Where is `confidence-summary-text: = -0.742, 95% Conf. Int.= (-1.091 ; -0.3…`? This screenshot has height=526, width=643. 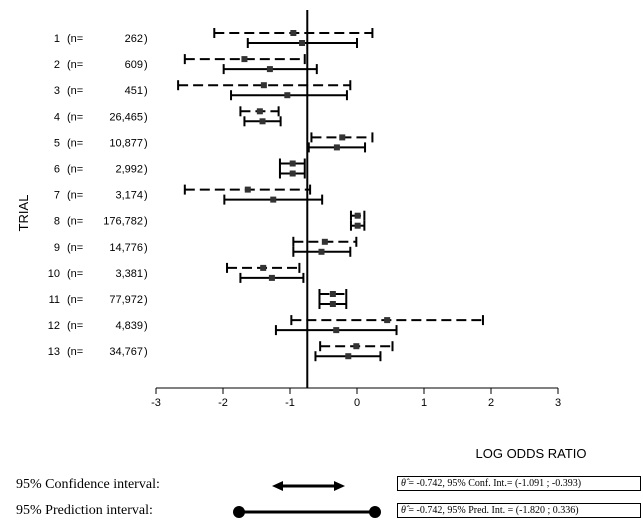
confidence-summary-text: = -0.742, 95% Conf. Int.= (-1.091 ; -0.3… is located at coordinates (493, 483).